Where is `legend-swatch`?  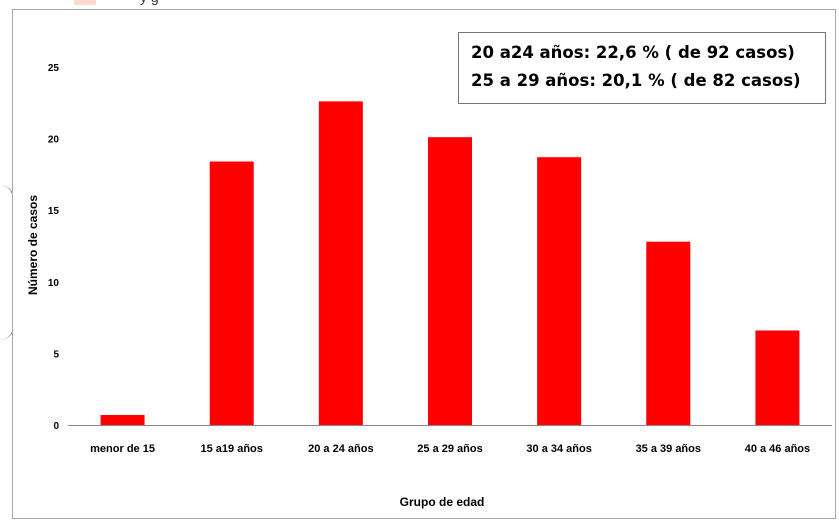
legend-swatch is located at coordinates (85, 2).